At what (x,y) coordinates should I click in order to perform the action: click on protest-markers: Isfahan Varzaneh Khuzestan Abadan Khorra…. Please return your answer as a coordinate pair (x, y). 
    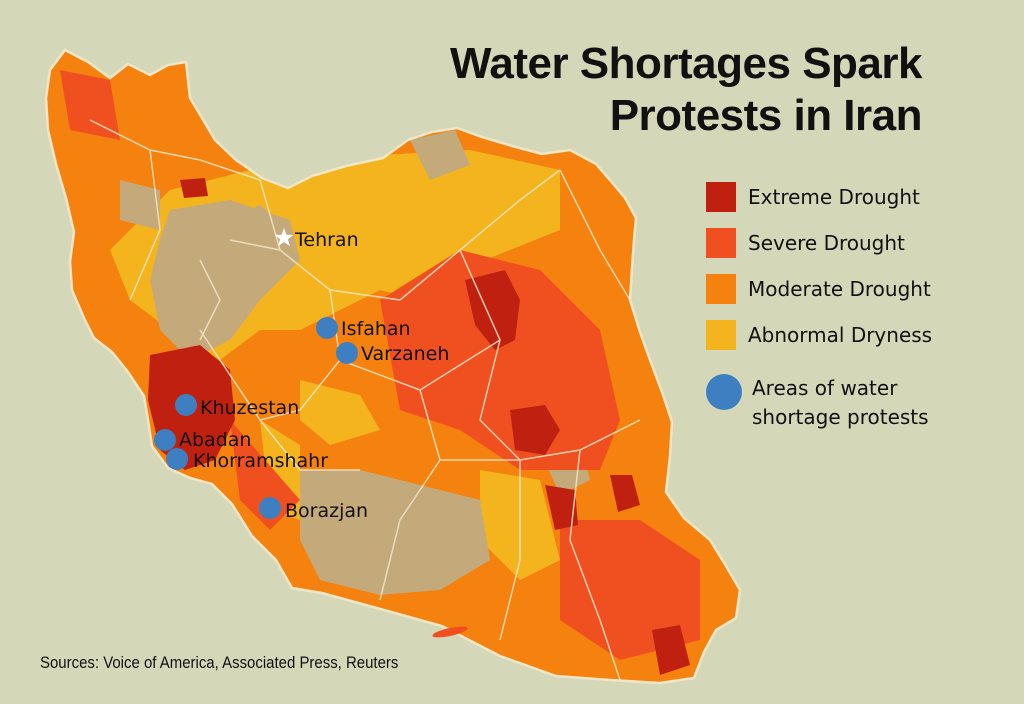
    Looking at the image, I should click on (301, 419).